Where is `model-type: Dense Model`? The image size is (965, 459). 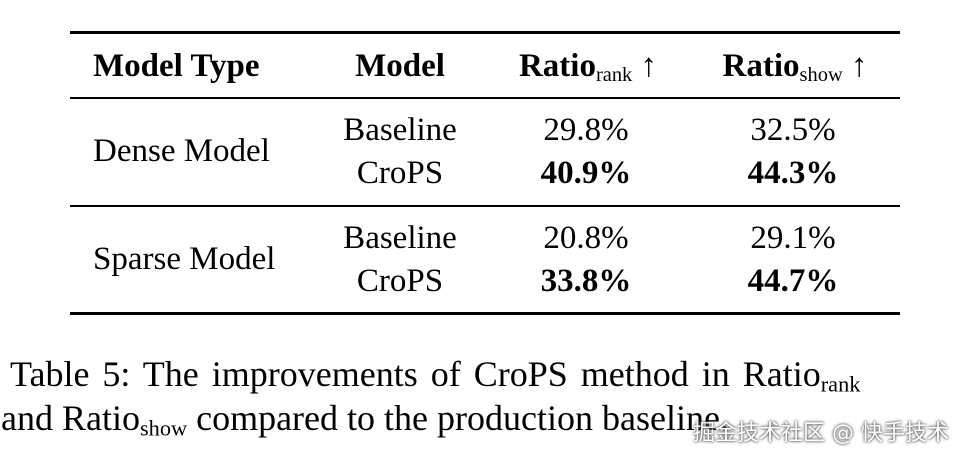
model-type: Dense Model is located at coordinates (181, 151).